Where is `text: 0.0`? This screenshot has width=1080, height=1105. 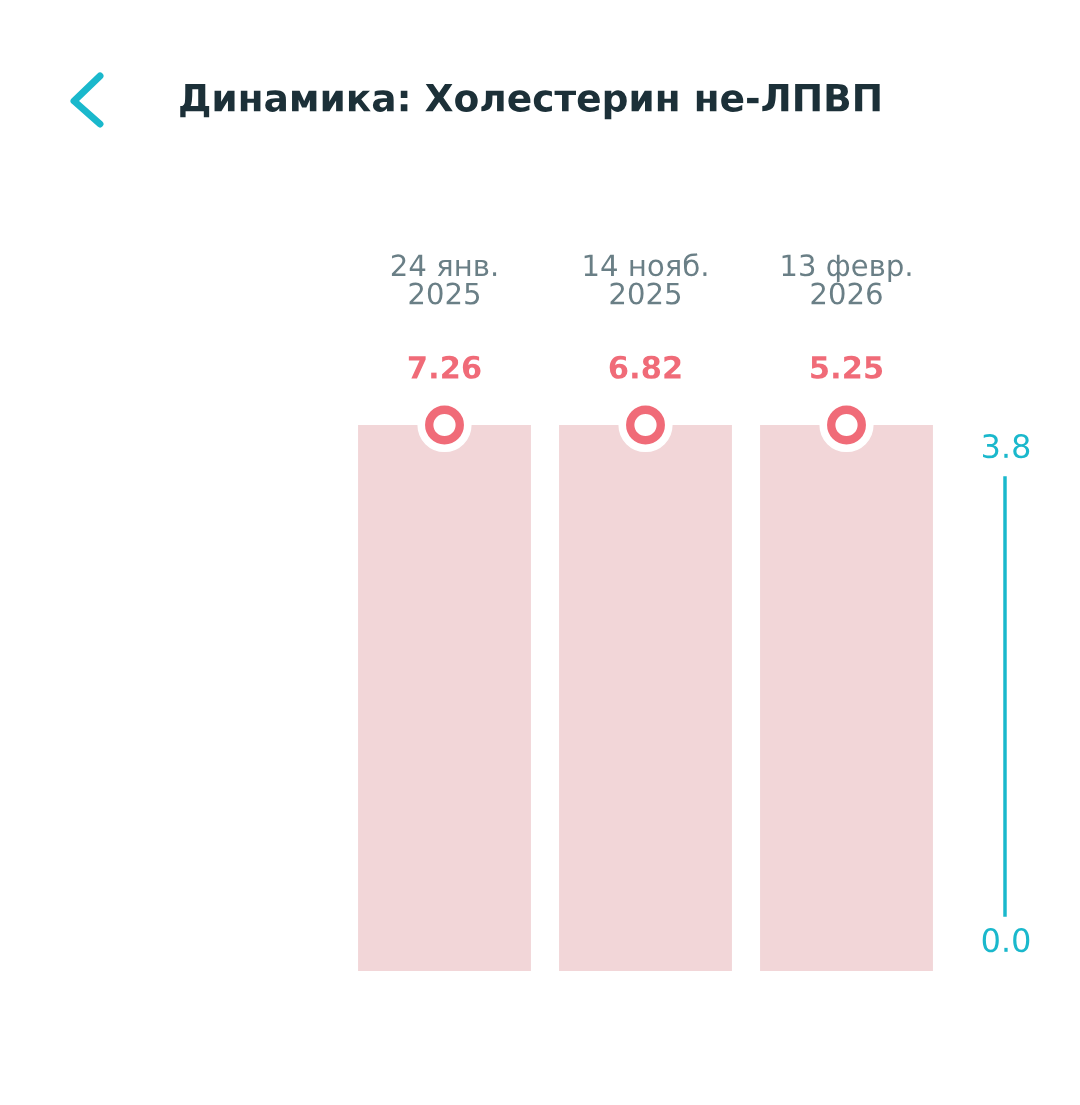
text: 0.0 is located at coordinates (1006, 940).